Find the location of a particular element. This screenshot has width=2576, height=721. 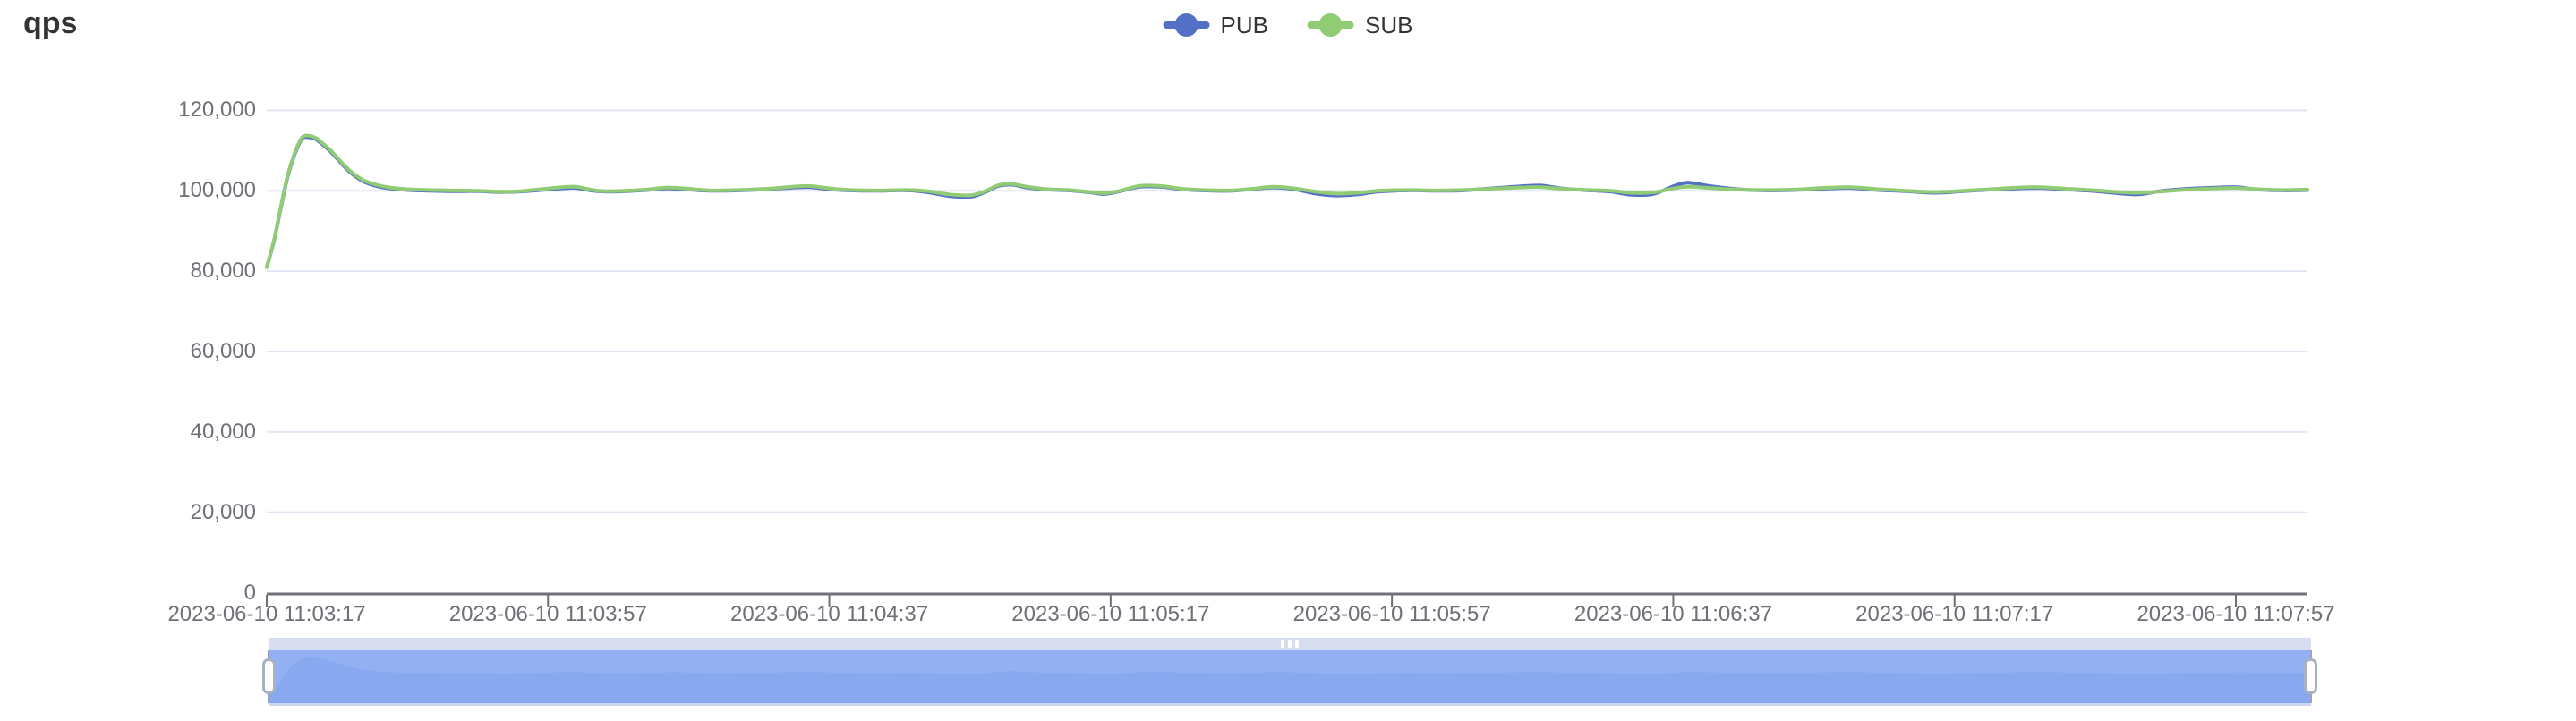

sub-line is located at coordinates (1287, 201).